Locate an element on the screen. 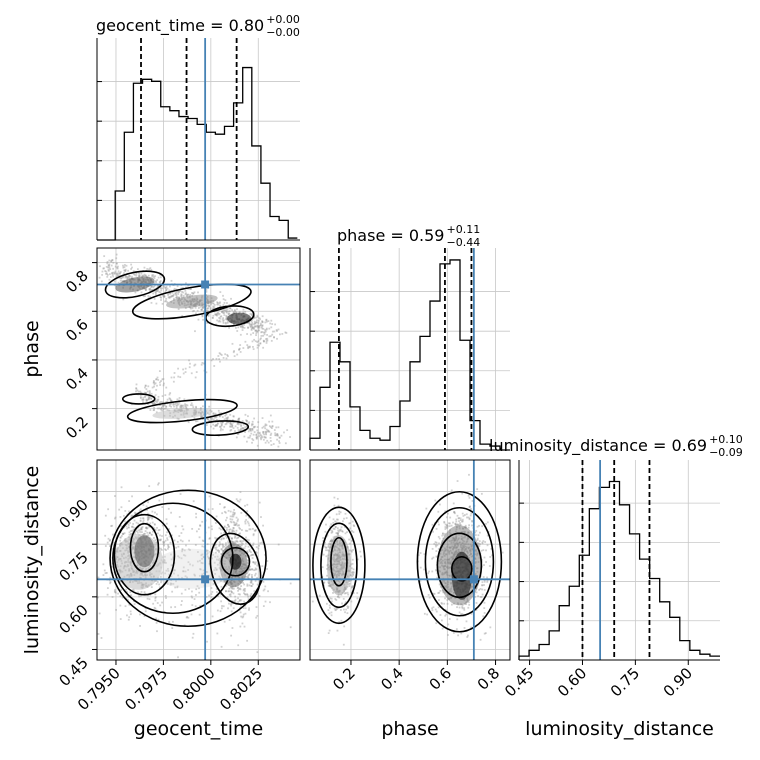  y-tick-label: 0.2 is located at coordinates (77, 428).